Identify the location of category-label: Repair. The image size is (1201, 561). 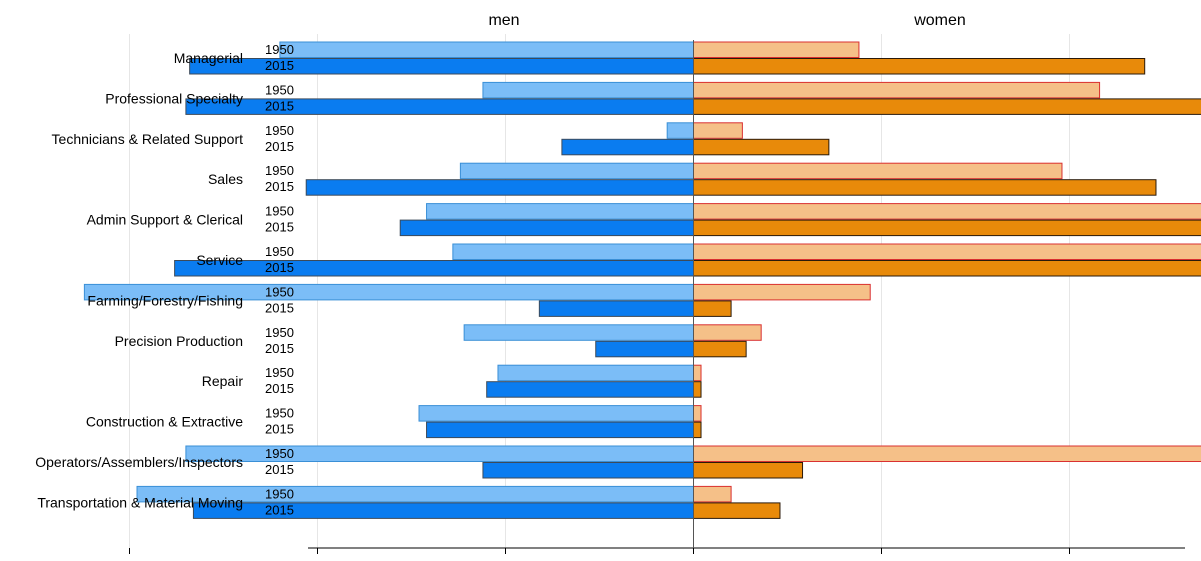
(223, 381).